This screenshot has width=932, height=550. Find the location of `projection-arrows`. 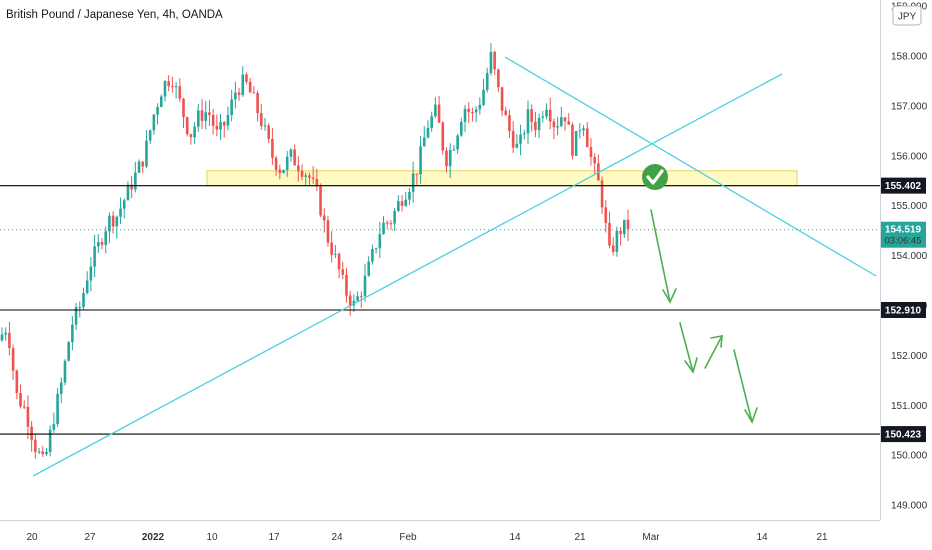

projection-arrows is located at coordinates (704, 316).